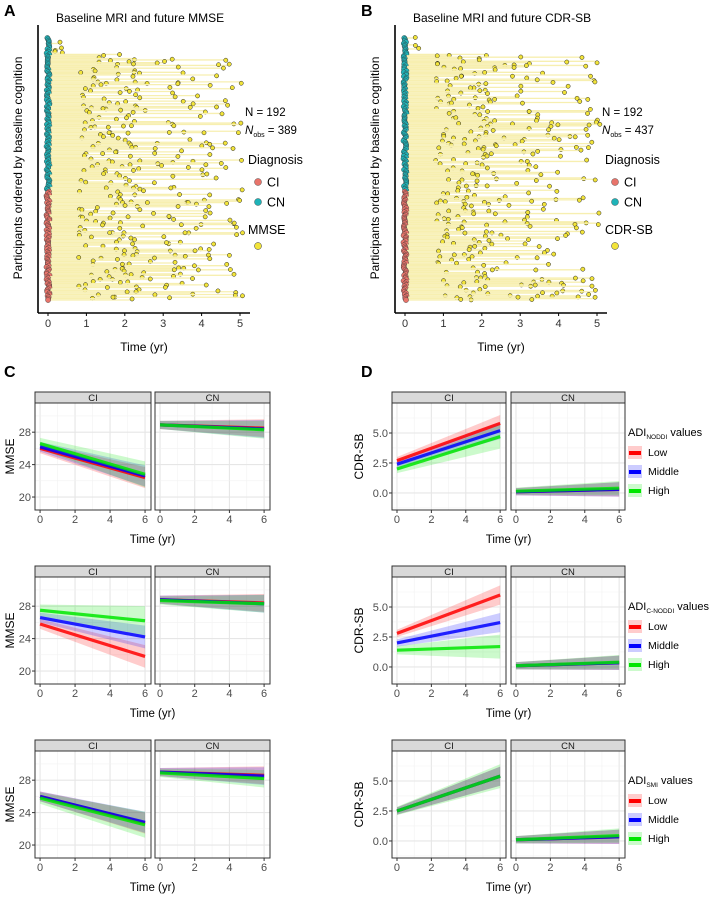 Image resolution: width=715 pixels, height=900 pixels. Describe the element at coordinates (633, 203) in the screenshot. I see `legend-label-cn: CN` at that location.